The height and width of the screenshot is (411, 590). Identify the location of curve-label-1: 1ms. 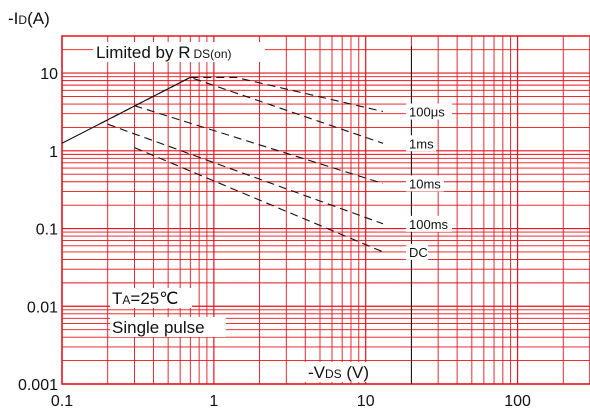
(421, 143).